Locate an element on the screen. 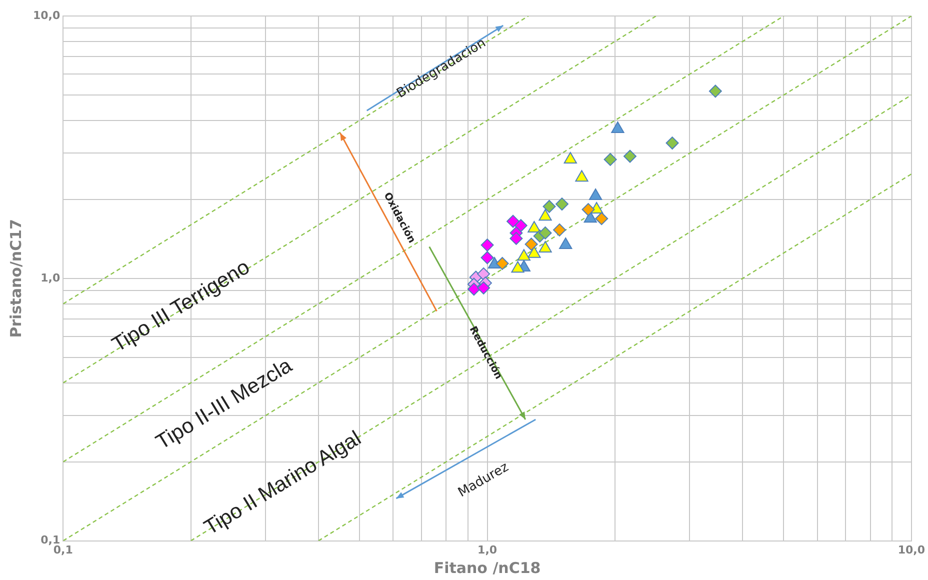  x-tick-label: 1,0 is located at coordinates (488, 549).